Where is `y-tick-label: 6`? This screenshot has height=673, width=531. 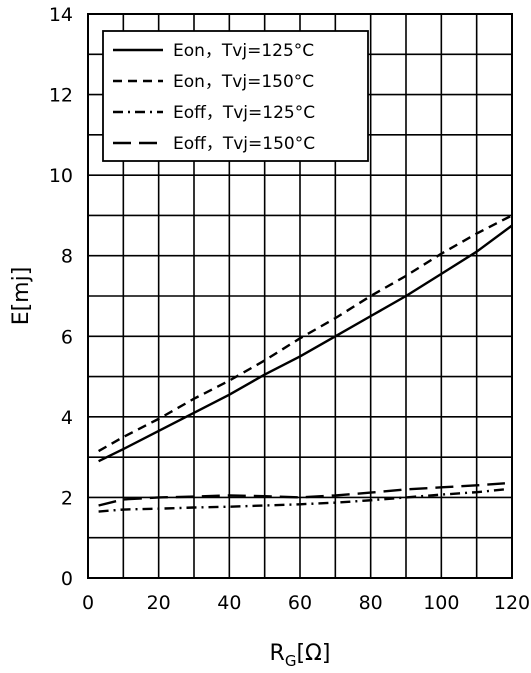
y-tick-label: 6 is located at coordinates (67, 337).